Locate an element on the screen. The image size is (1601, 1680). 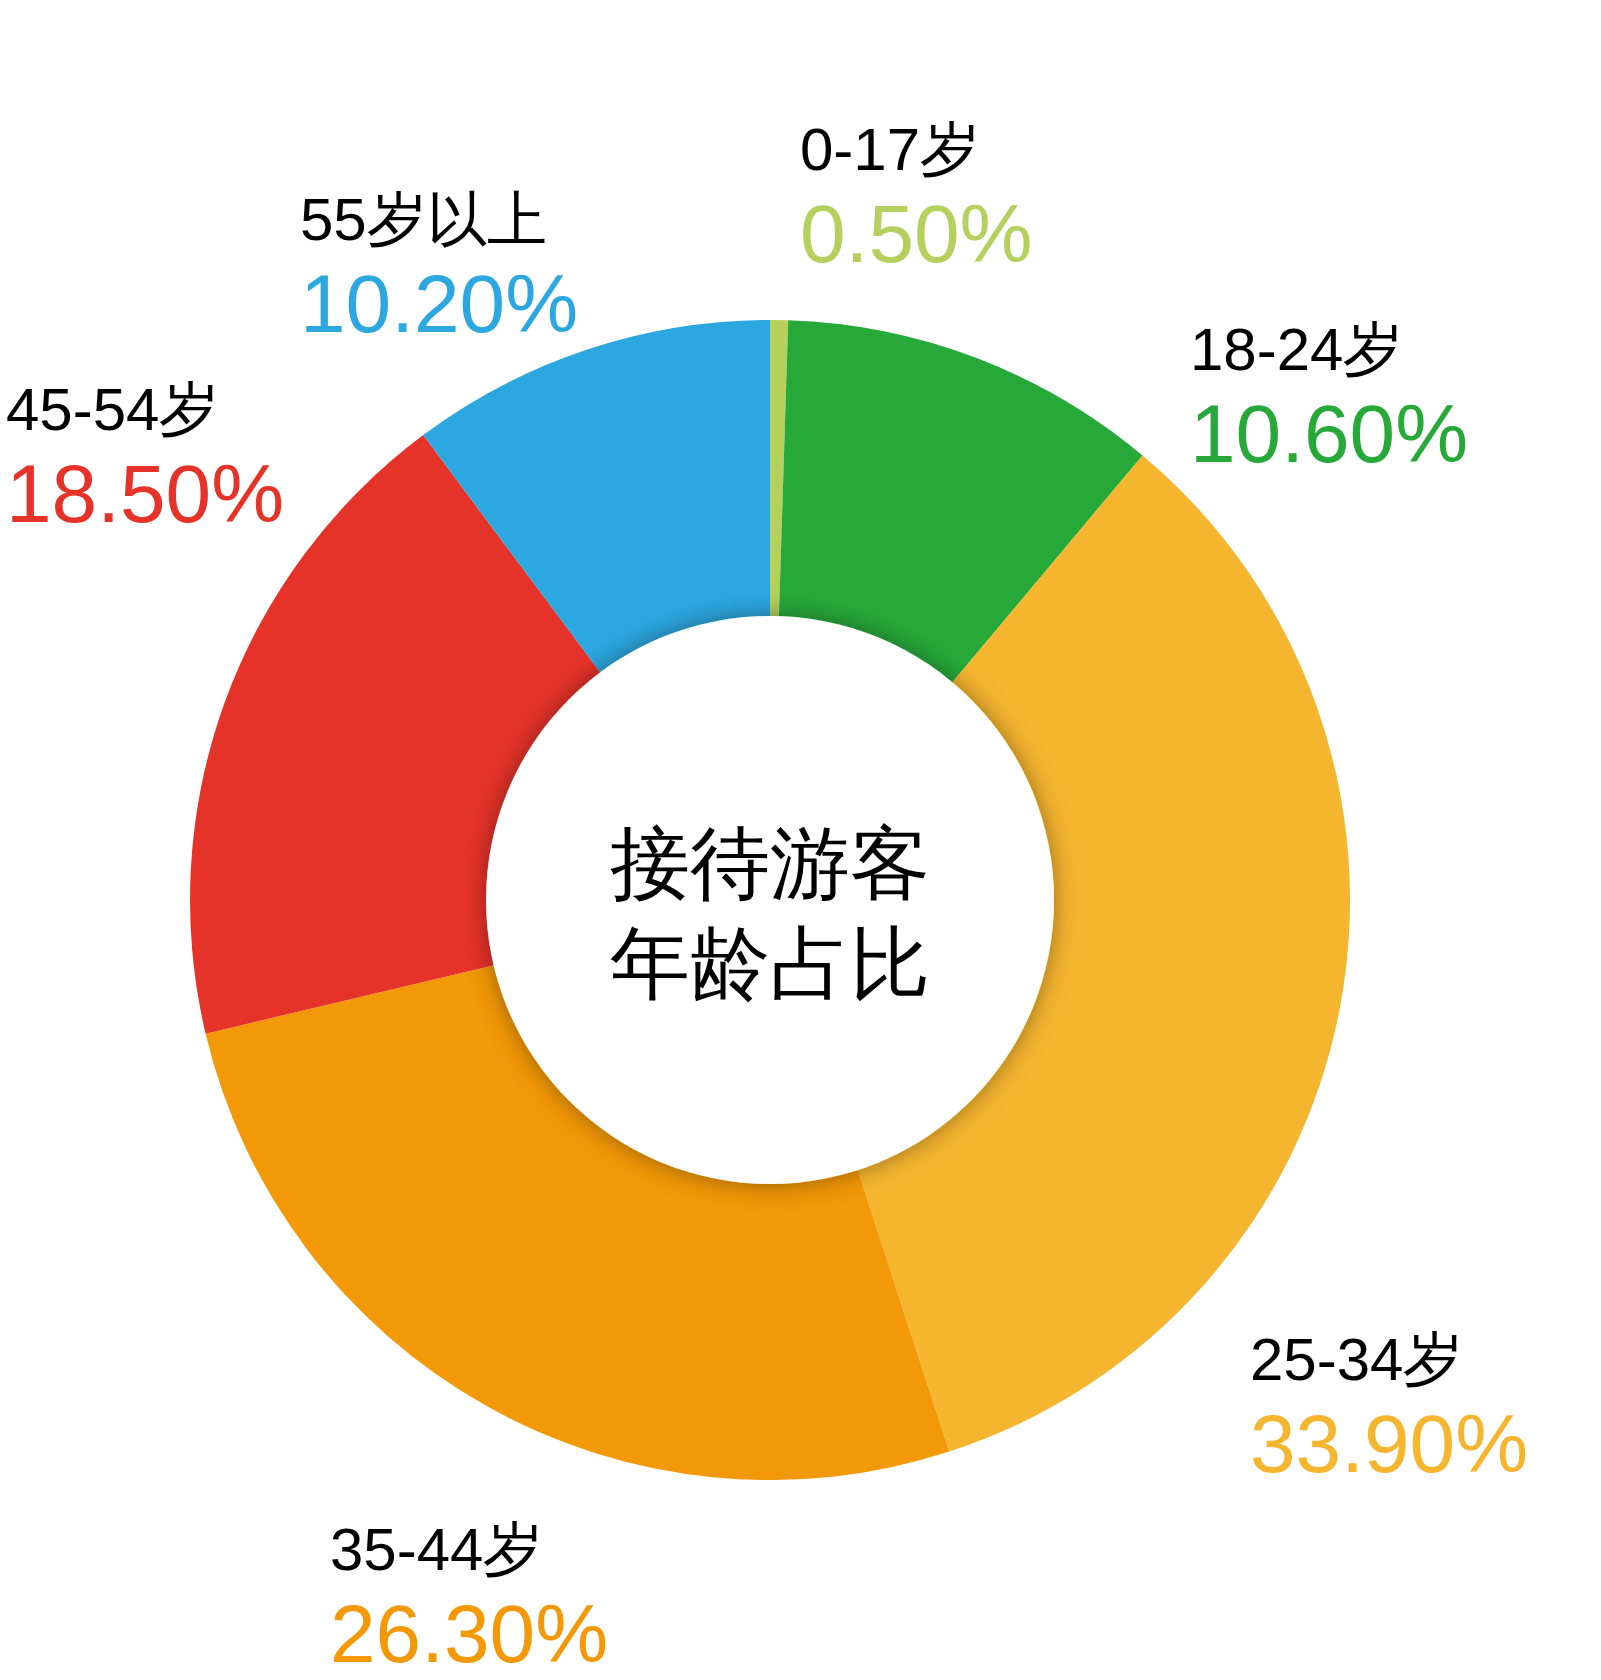
slice-label: 55岁以上 is located at coordinates (423, 219).